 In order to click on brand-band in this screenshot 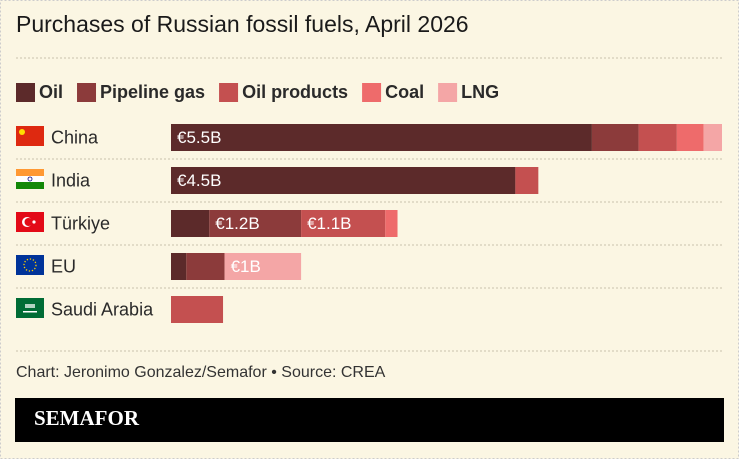, I will do `click(369, 420)`.